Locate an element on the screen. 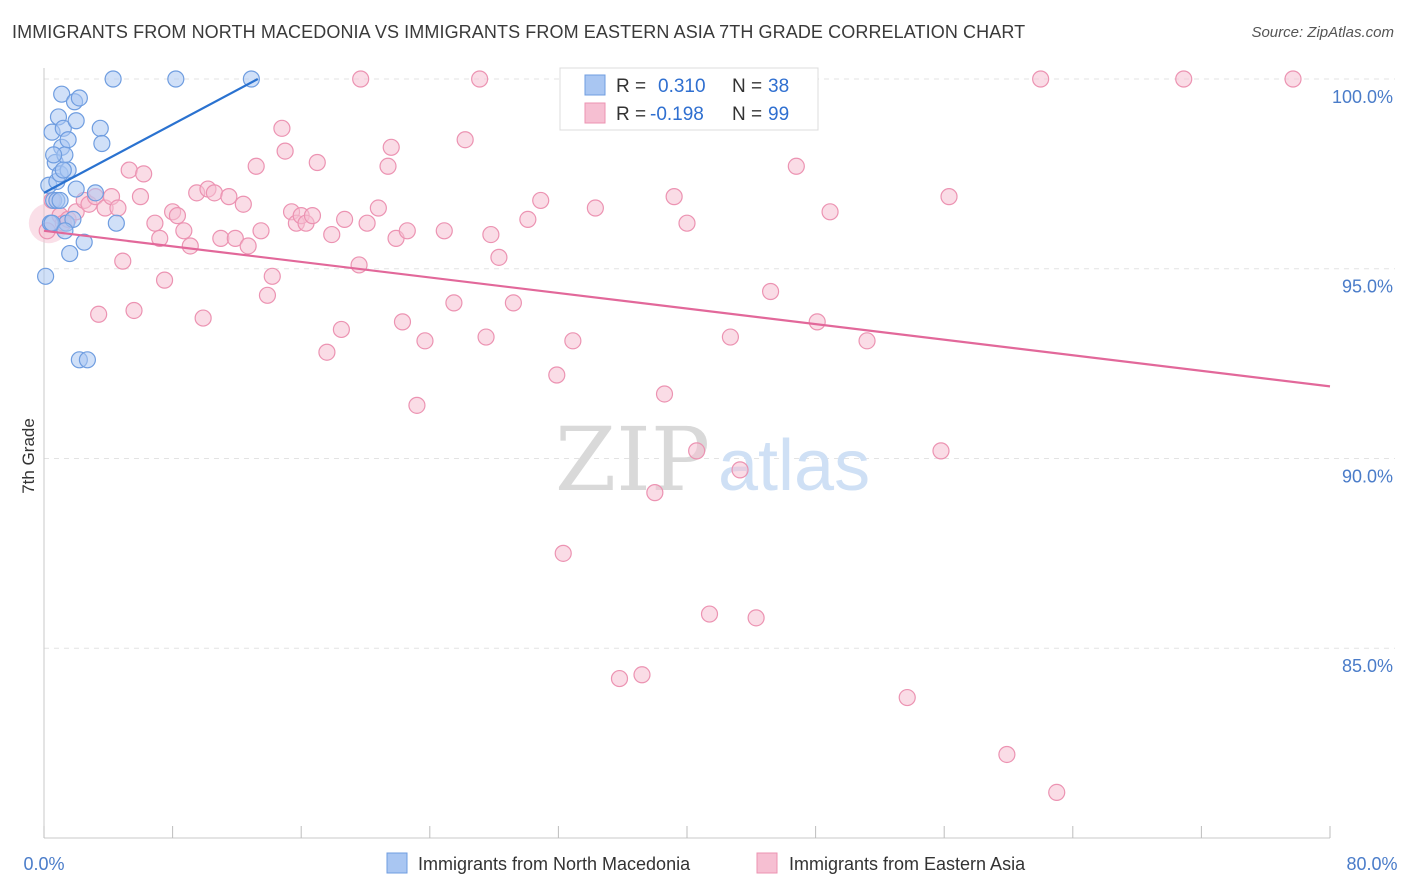 This screenshot has width=1406, height=892. legend-r-value-blue: 0.310 is located at coordinates (682, 86).